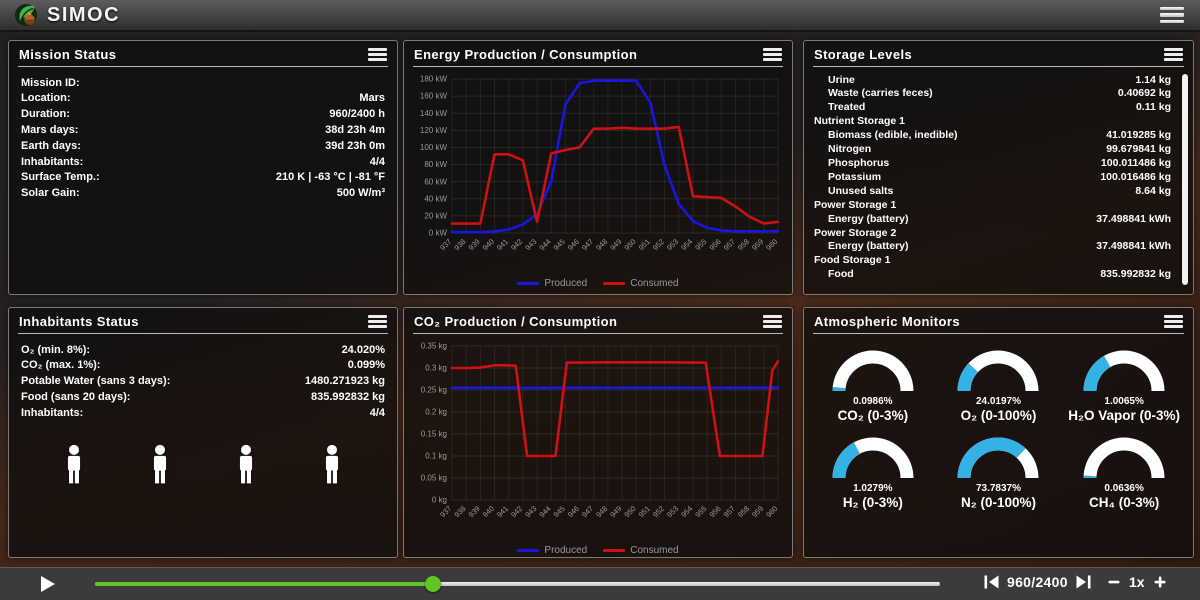 The image size is (1200, 600). Describe the element at coordinates (1133, 218) in the screenshot. I see `row-value: 37.498841 kWh` at that location.